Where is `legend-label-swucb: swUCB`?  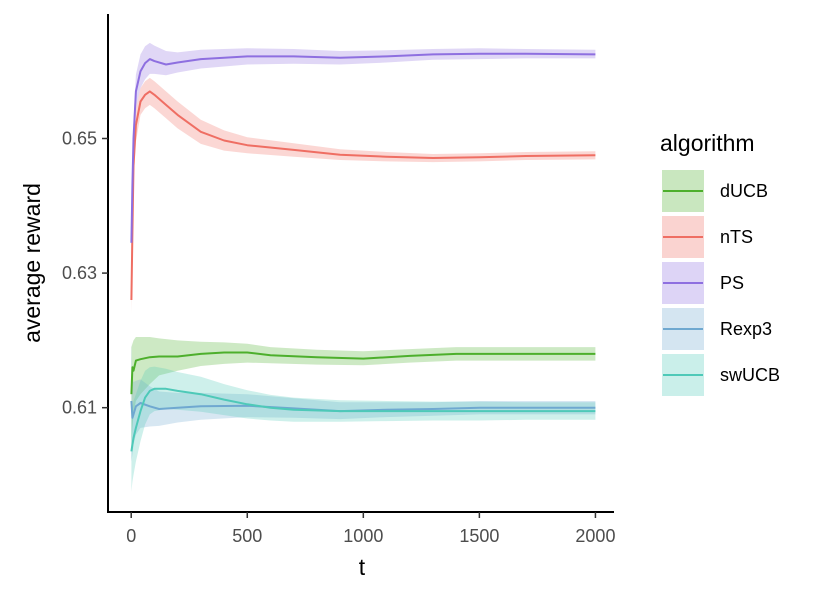 legend-label-swucb: swUCB is located at coordinates (750, 375).